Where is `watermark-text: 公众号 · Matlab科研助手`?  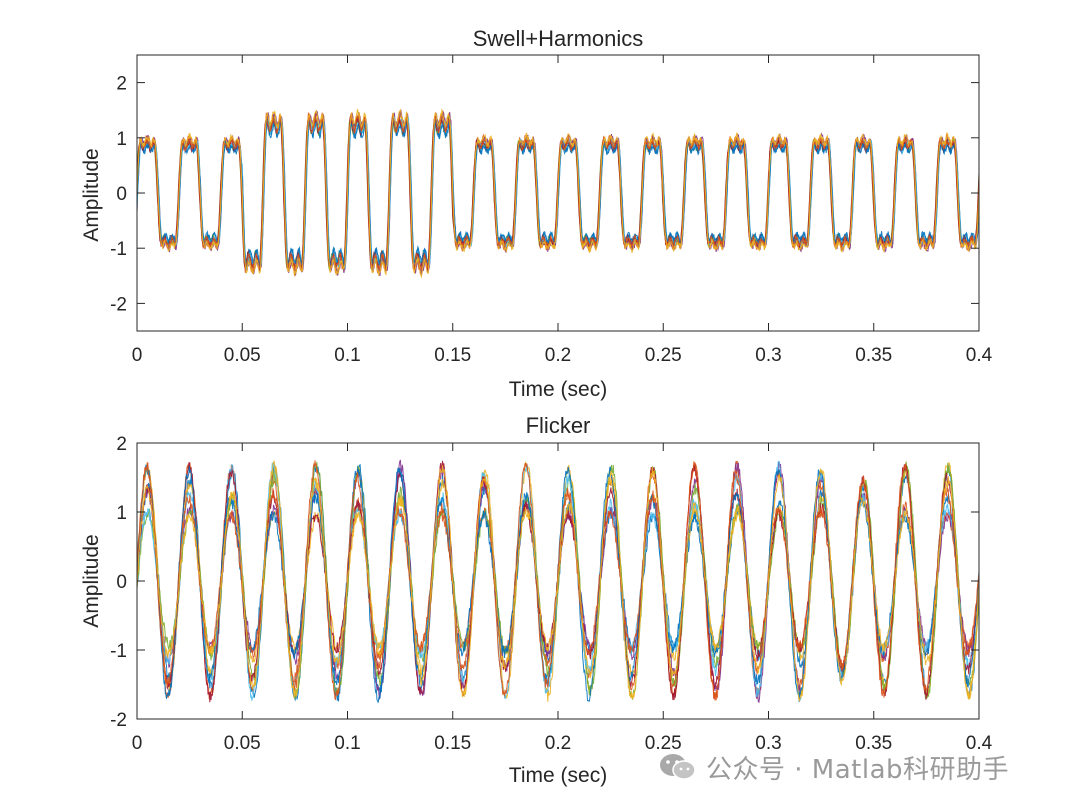
watermark-text: 公众号 · Matlab科研助手 is located at coordinates (858, 769).